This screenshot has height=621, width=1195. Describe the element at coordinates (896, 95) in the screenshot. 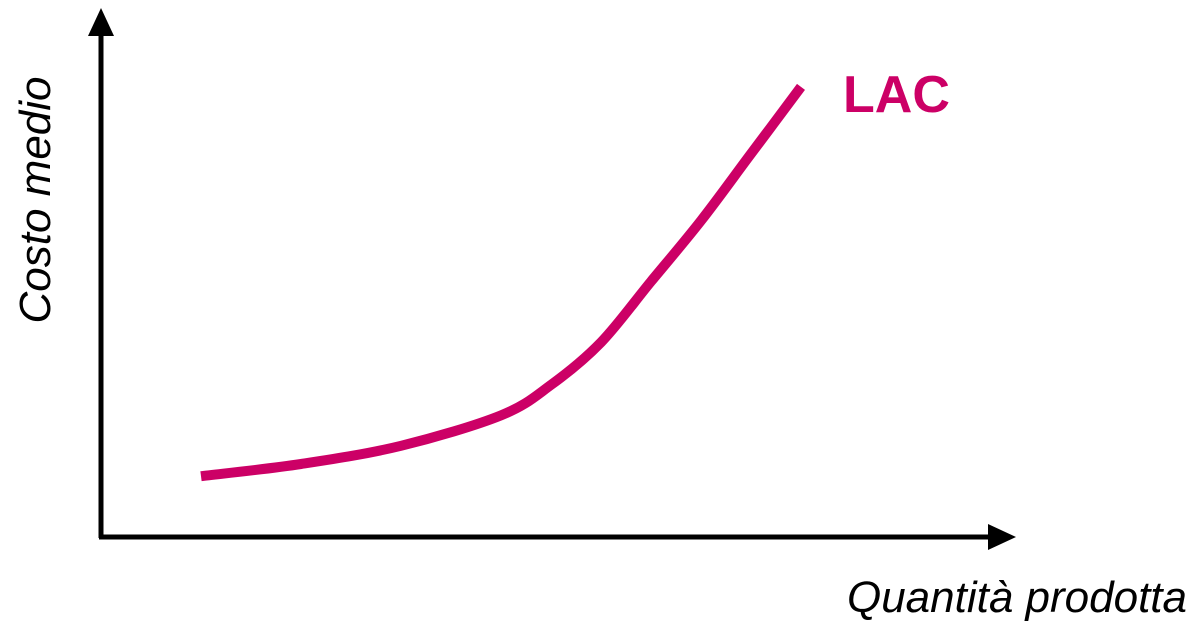

I see `series-label-lac: LAC` at that location.